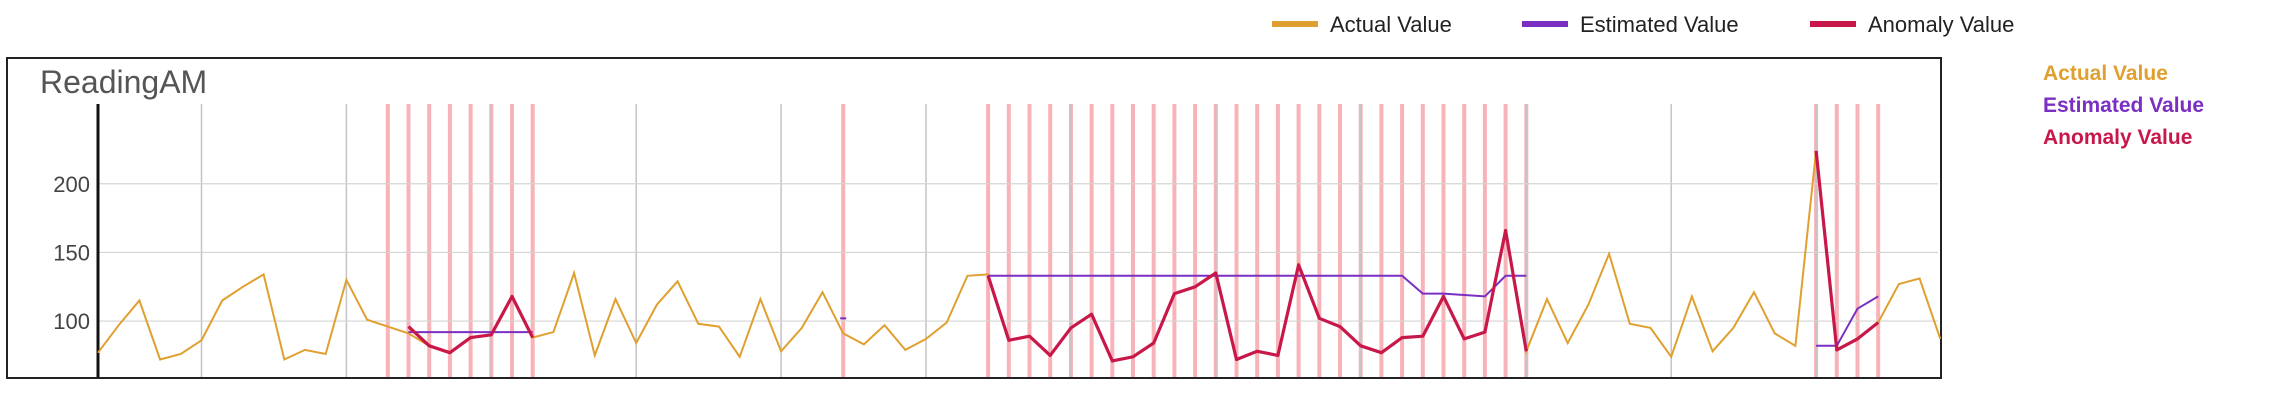  Describe the element at coordinates (123, 82) in the screenshot. I see `chart-title: ReadingAM` at that location.